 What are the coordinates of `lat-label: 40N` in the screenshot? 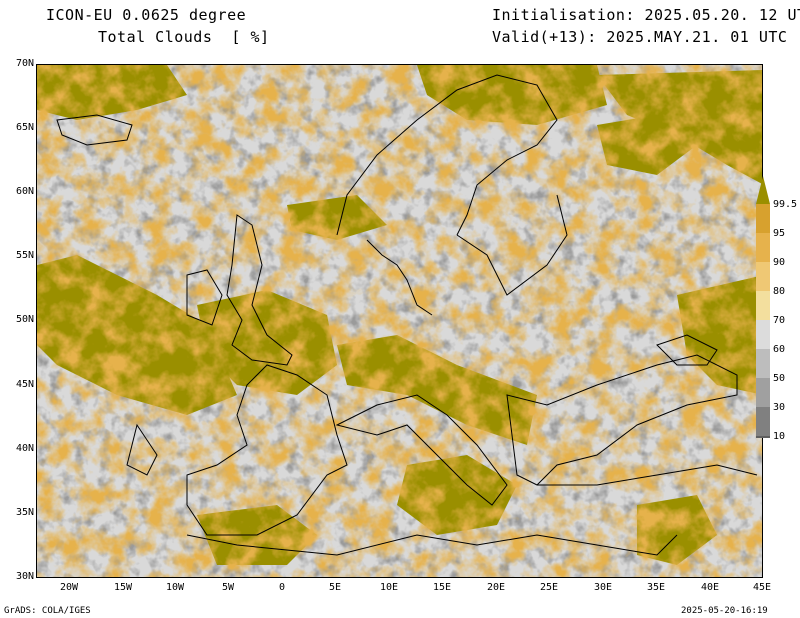 It's located at (24, 448).